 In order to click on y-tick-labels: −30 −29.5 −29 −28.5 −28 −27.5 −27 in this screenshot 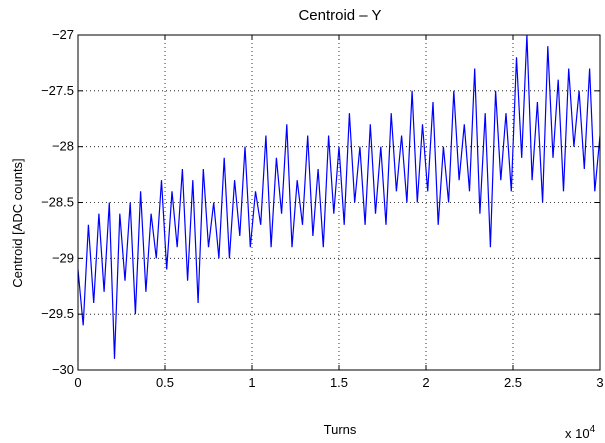, I will do `click(57, 202)`.